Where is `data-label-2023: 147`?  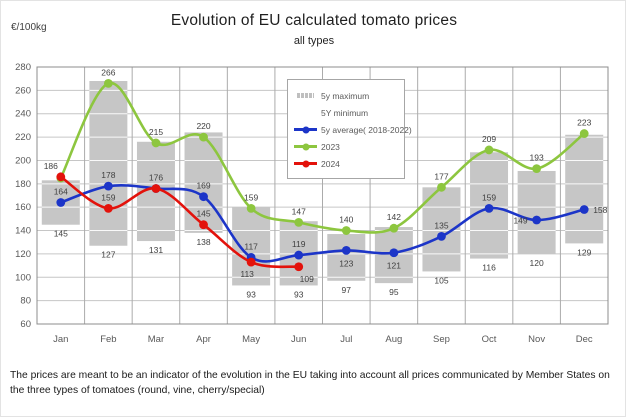 data-label-2023: 147 is located at coordinates (299, 211).